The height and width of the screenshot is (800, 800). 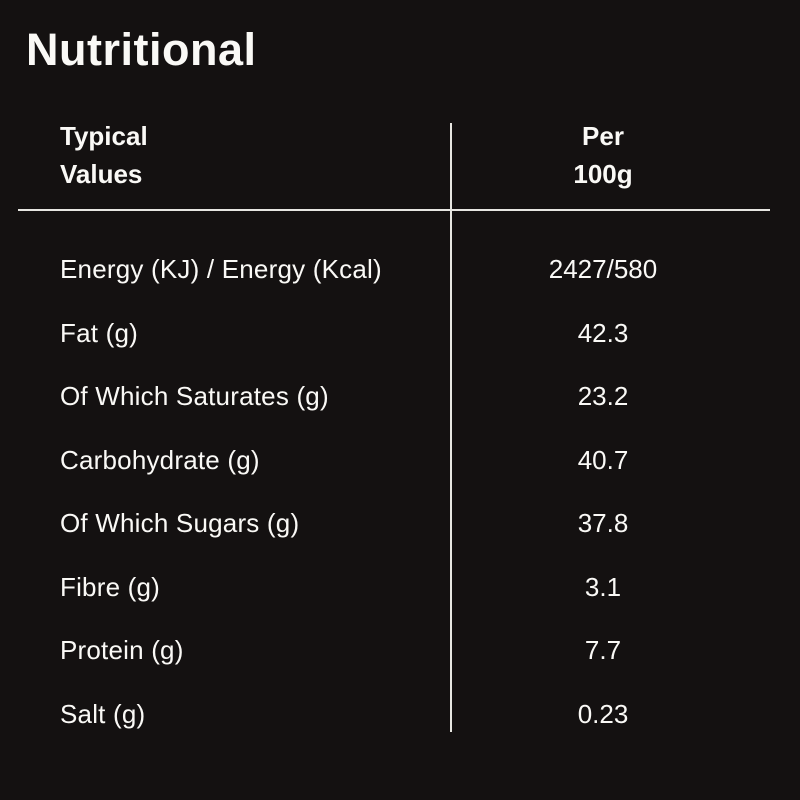 What do you see at coordinates (141, 49) in the screenshot?
I see `page-title: Nutritional` at bounding box center [141, 49].